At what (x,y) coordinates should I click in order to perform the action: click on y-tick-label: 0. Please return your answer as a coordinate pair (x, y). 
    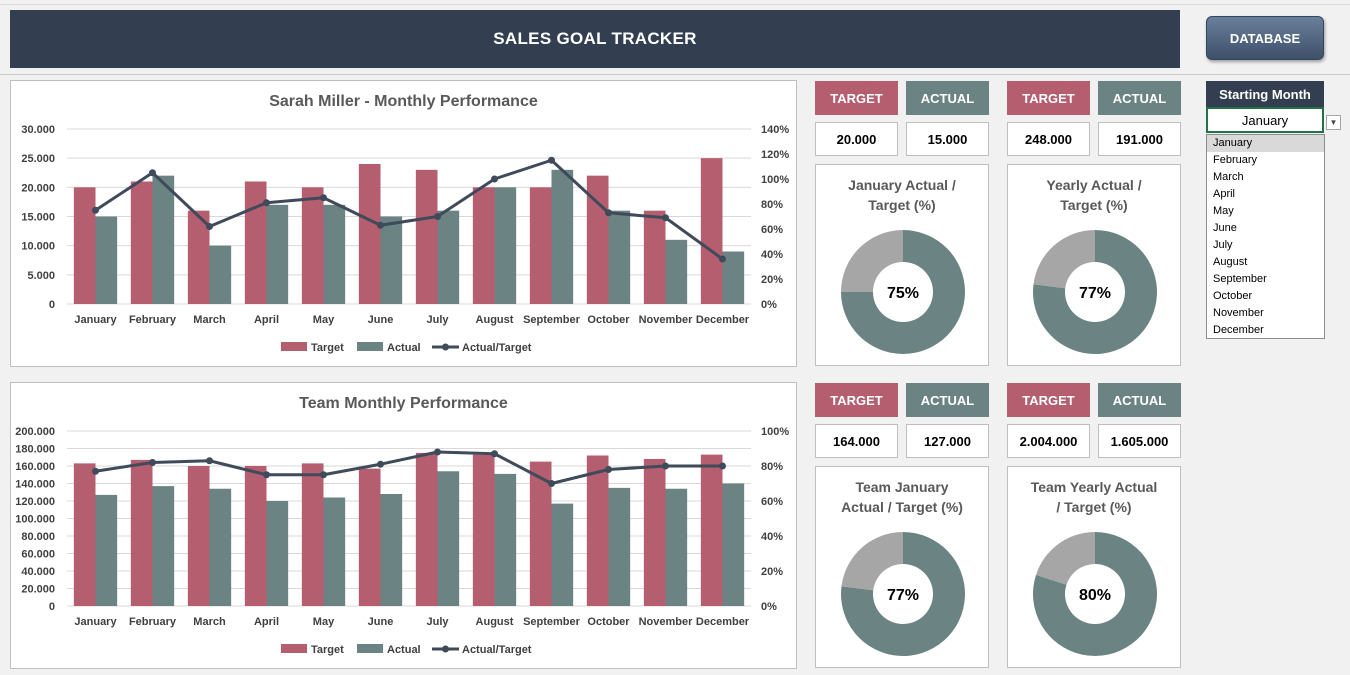
    Looking at the image, I should click on (52, 305).